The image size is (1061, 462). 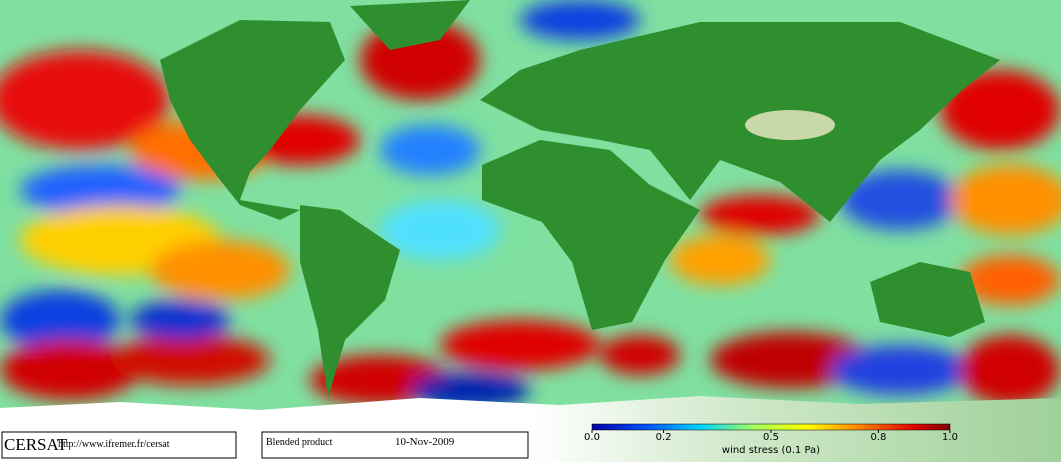 What do you see at coordinates (350, 301) in the screenshot?
I see `south-america` at bounding box center [350, 301].